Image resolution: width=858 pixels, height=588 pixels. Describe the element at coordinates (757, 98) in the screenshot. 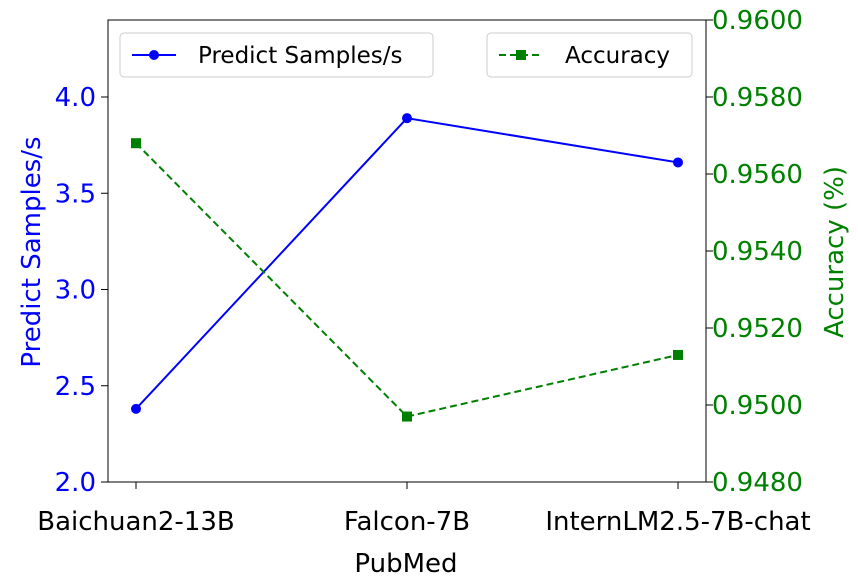

I see `right-tick-label: 0.9580` at that location.